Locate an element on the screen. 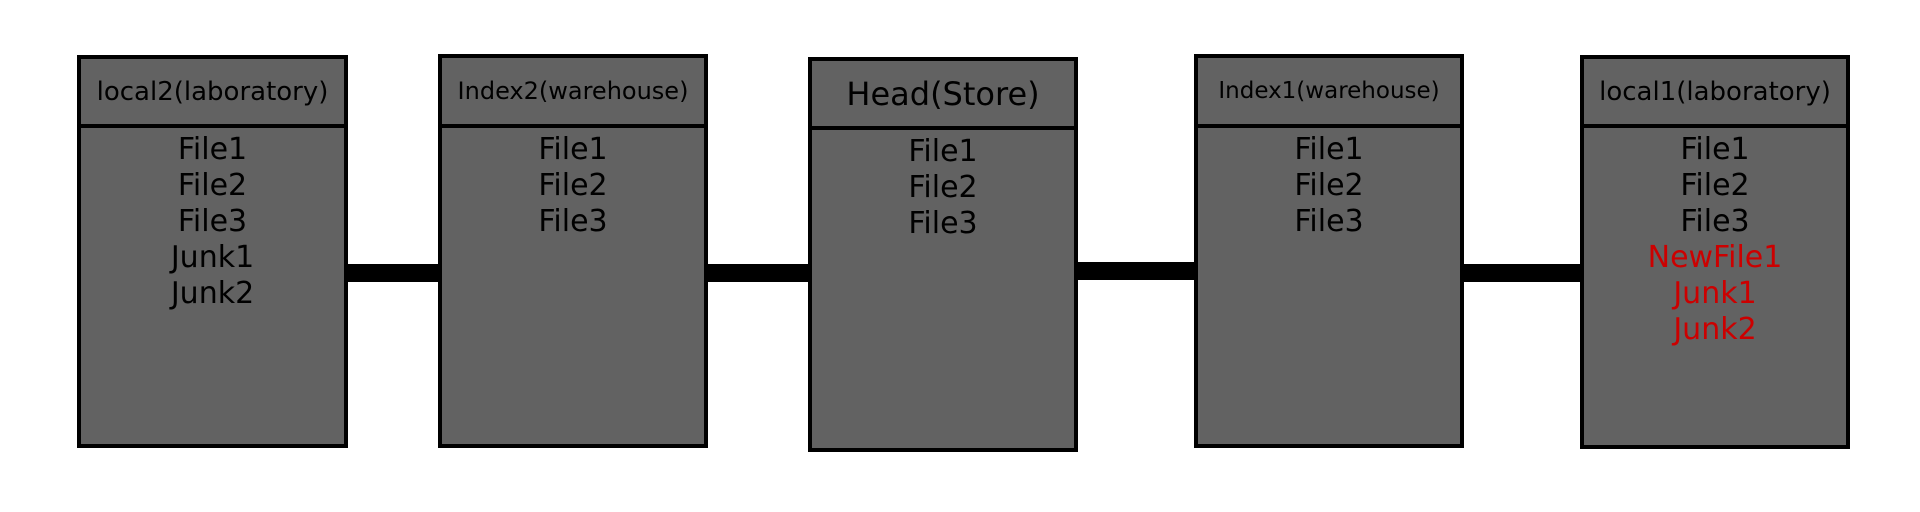 Image resolution: width=1920 pixels, height=512 pixels. box-index2: Index2(warehouse) File1 File2 File3 is located at coordinates (573, 251).